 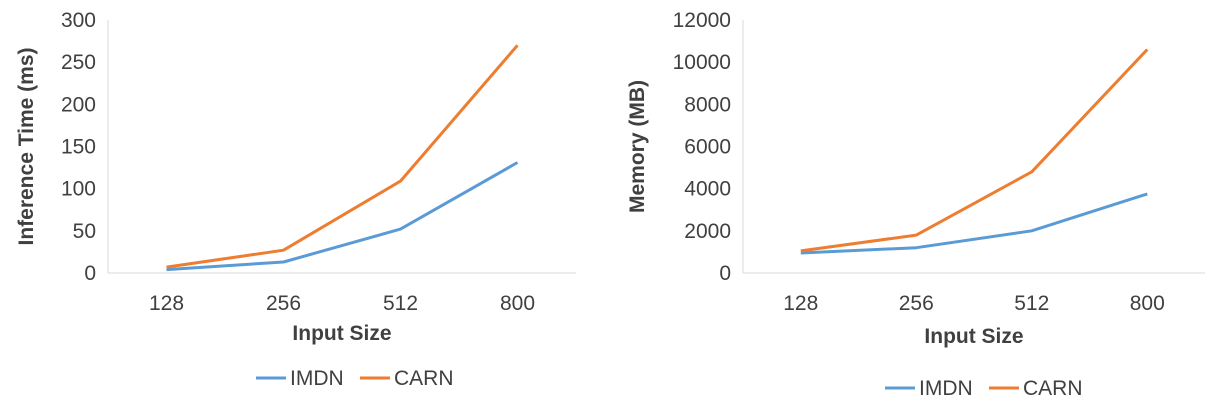 I want to click on y-axis-title: Inference Time (ms), so click(x=26, y=146).